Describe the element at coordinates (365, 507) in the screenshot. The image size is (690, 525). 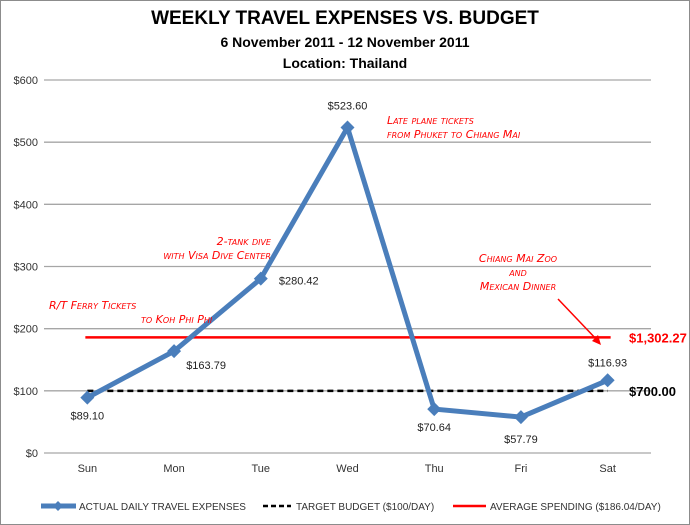
I see `legend-label: TARGET BUDGET ($100/DAY)` at that location.